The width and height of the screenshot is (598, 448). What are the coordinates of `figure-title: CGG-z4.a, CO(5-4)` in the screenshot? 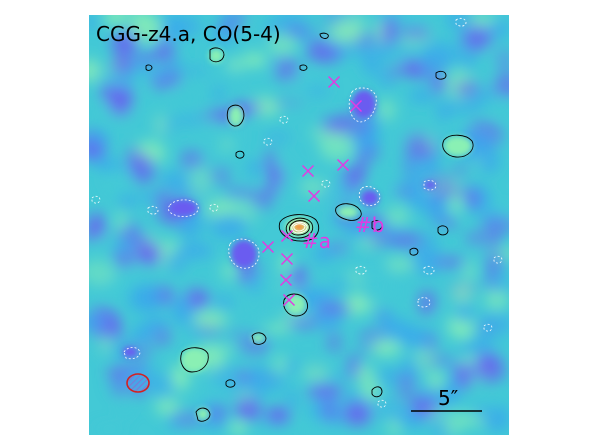 It's located at (188, 34).